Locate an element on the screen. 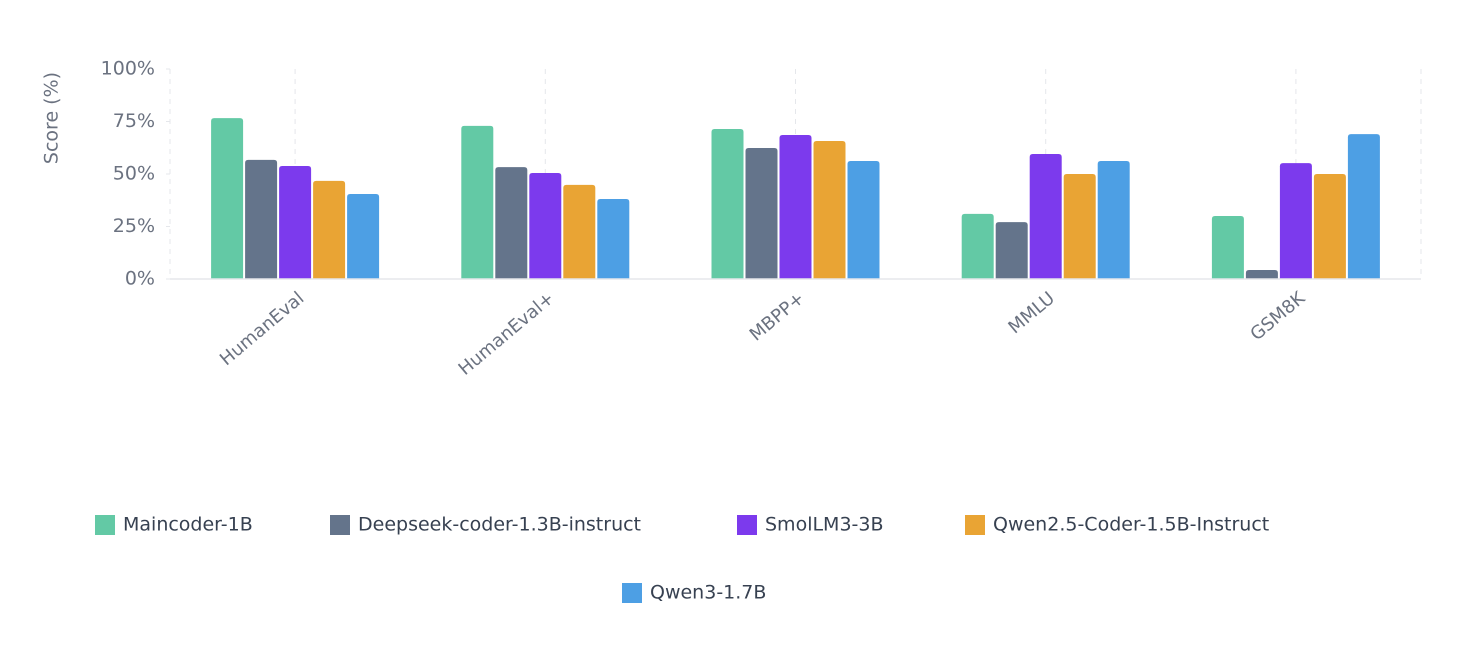  x-tick-label: HumanEval+ is located at coordinates (507, 334).